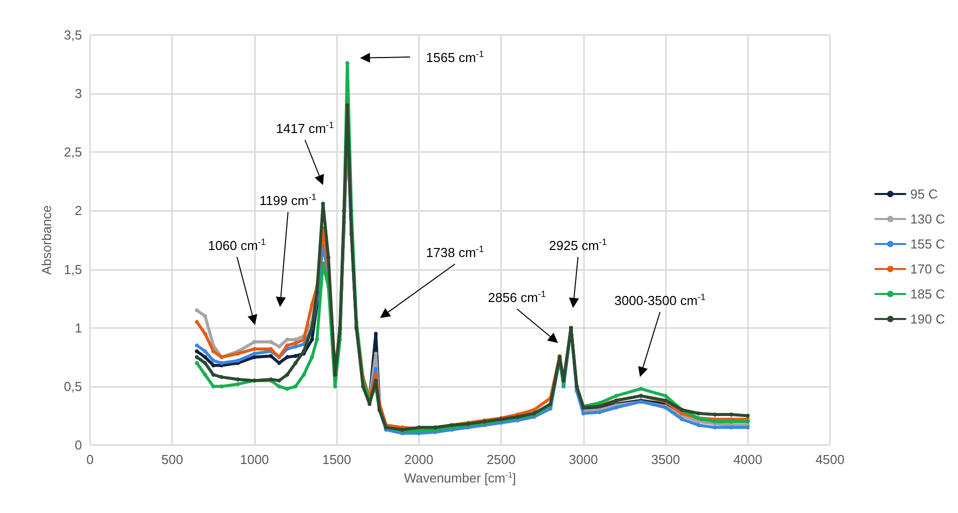 Image resolution: width=958 pixels, height=513 pixels. I want to click on annotation: 1738 cm$^{-1}$, so click(455, 252).